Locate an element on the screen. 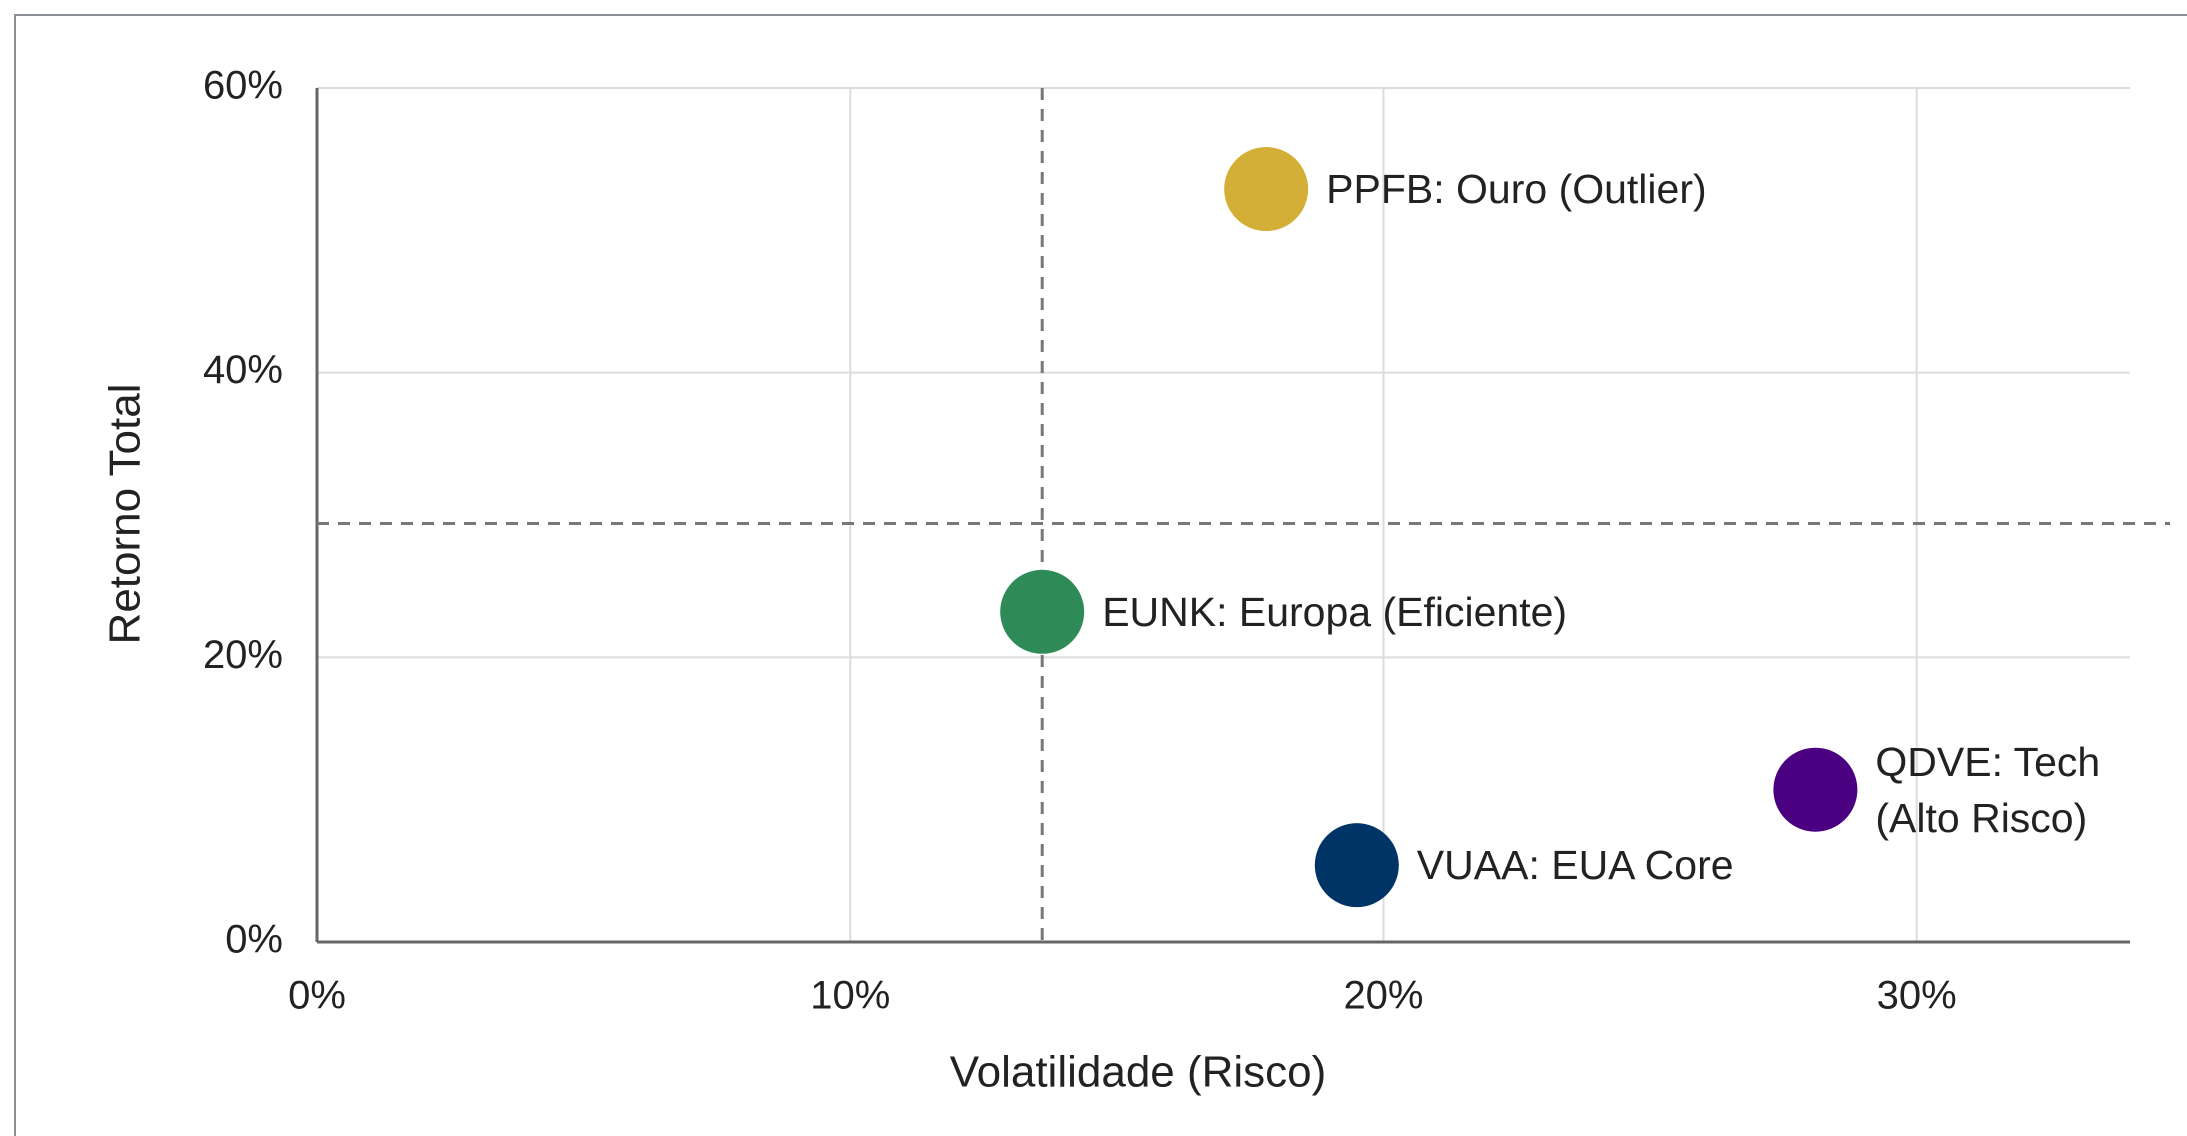 Image resolution: width=2187 pixels, height=1136 pixels. y-axis-title: Retorno Total is located at coordinates (125, 514).